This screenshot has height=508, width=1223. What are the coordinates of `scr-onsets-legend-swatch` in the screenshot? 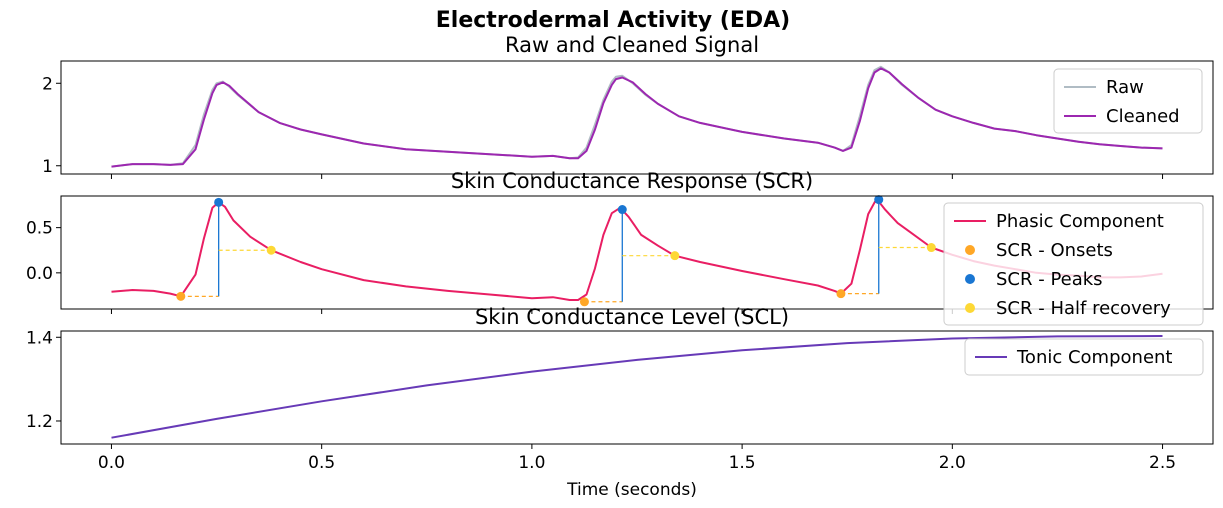 It's located at (970, 250).